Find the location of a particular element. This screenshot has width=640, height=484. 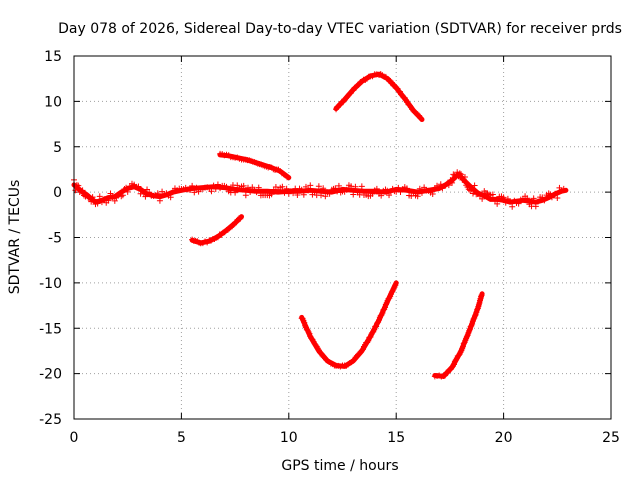

y-tick-label: -25 is located at coordinates (50, 420).